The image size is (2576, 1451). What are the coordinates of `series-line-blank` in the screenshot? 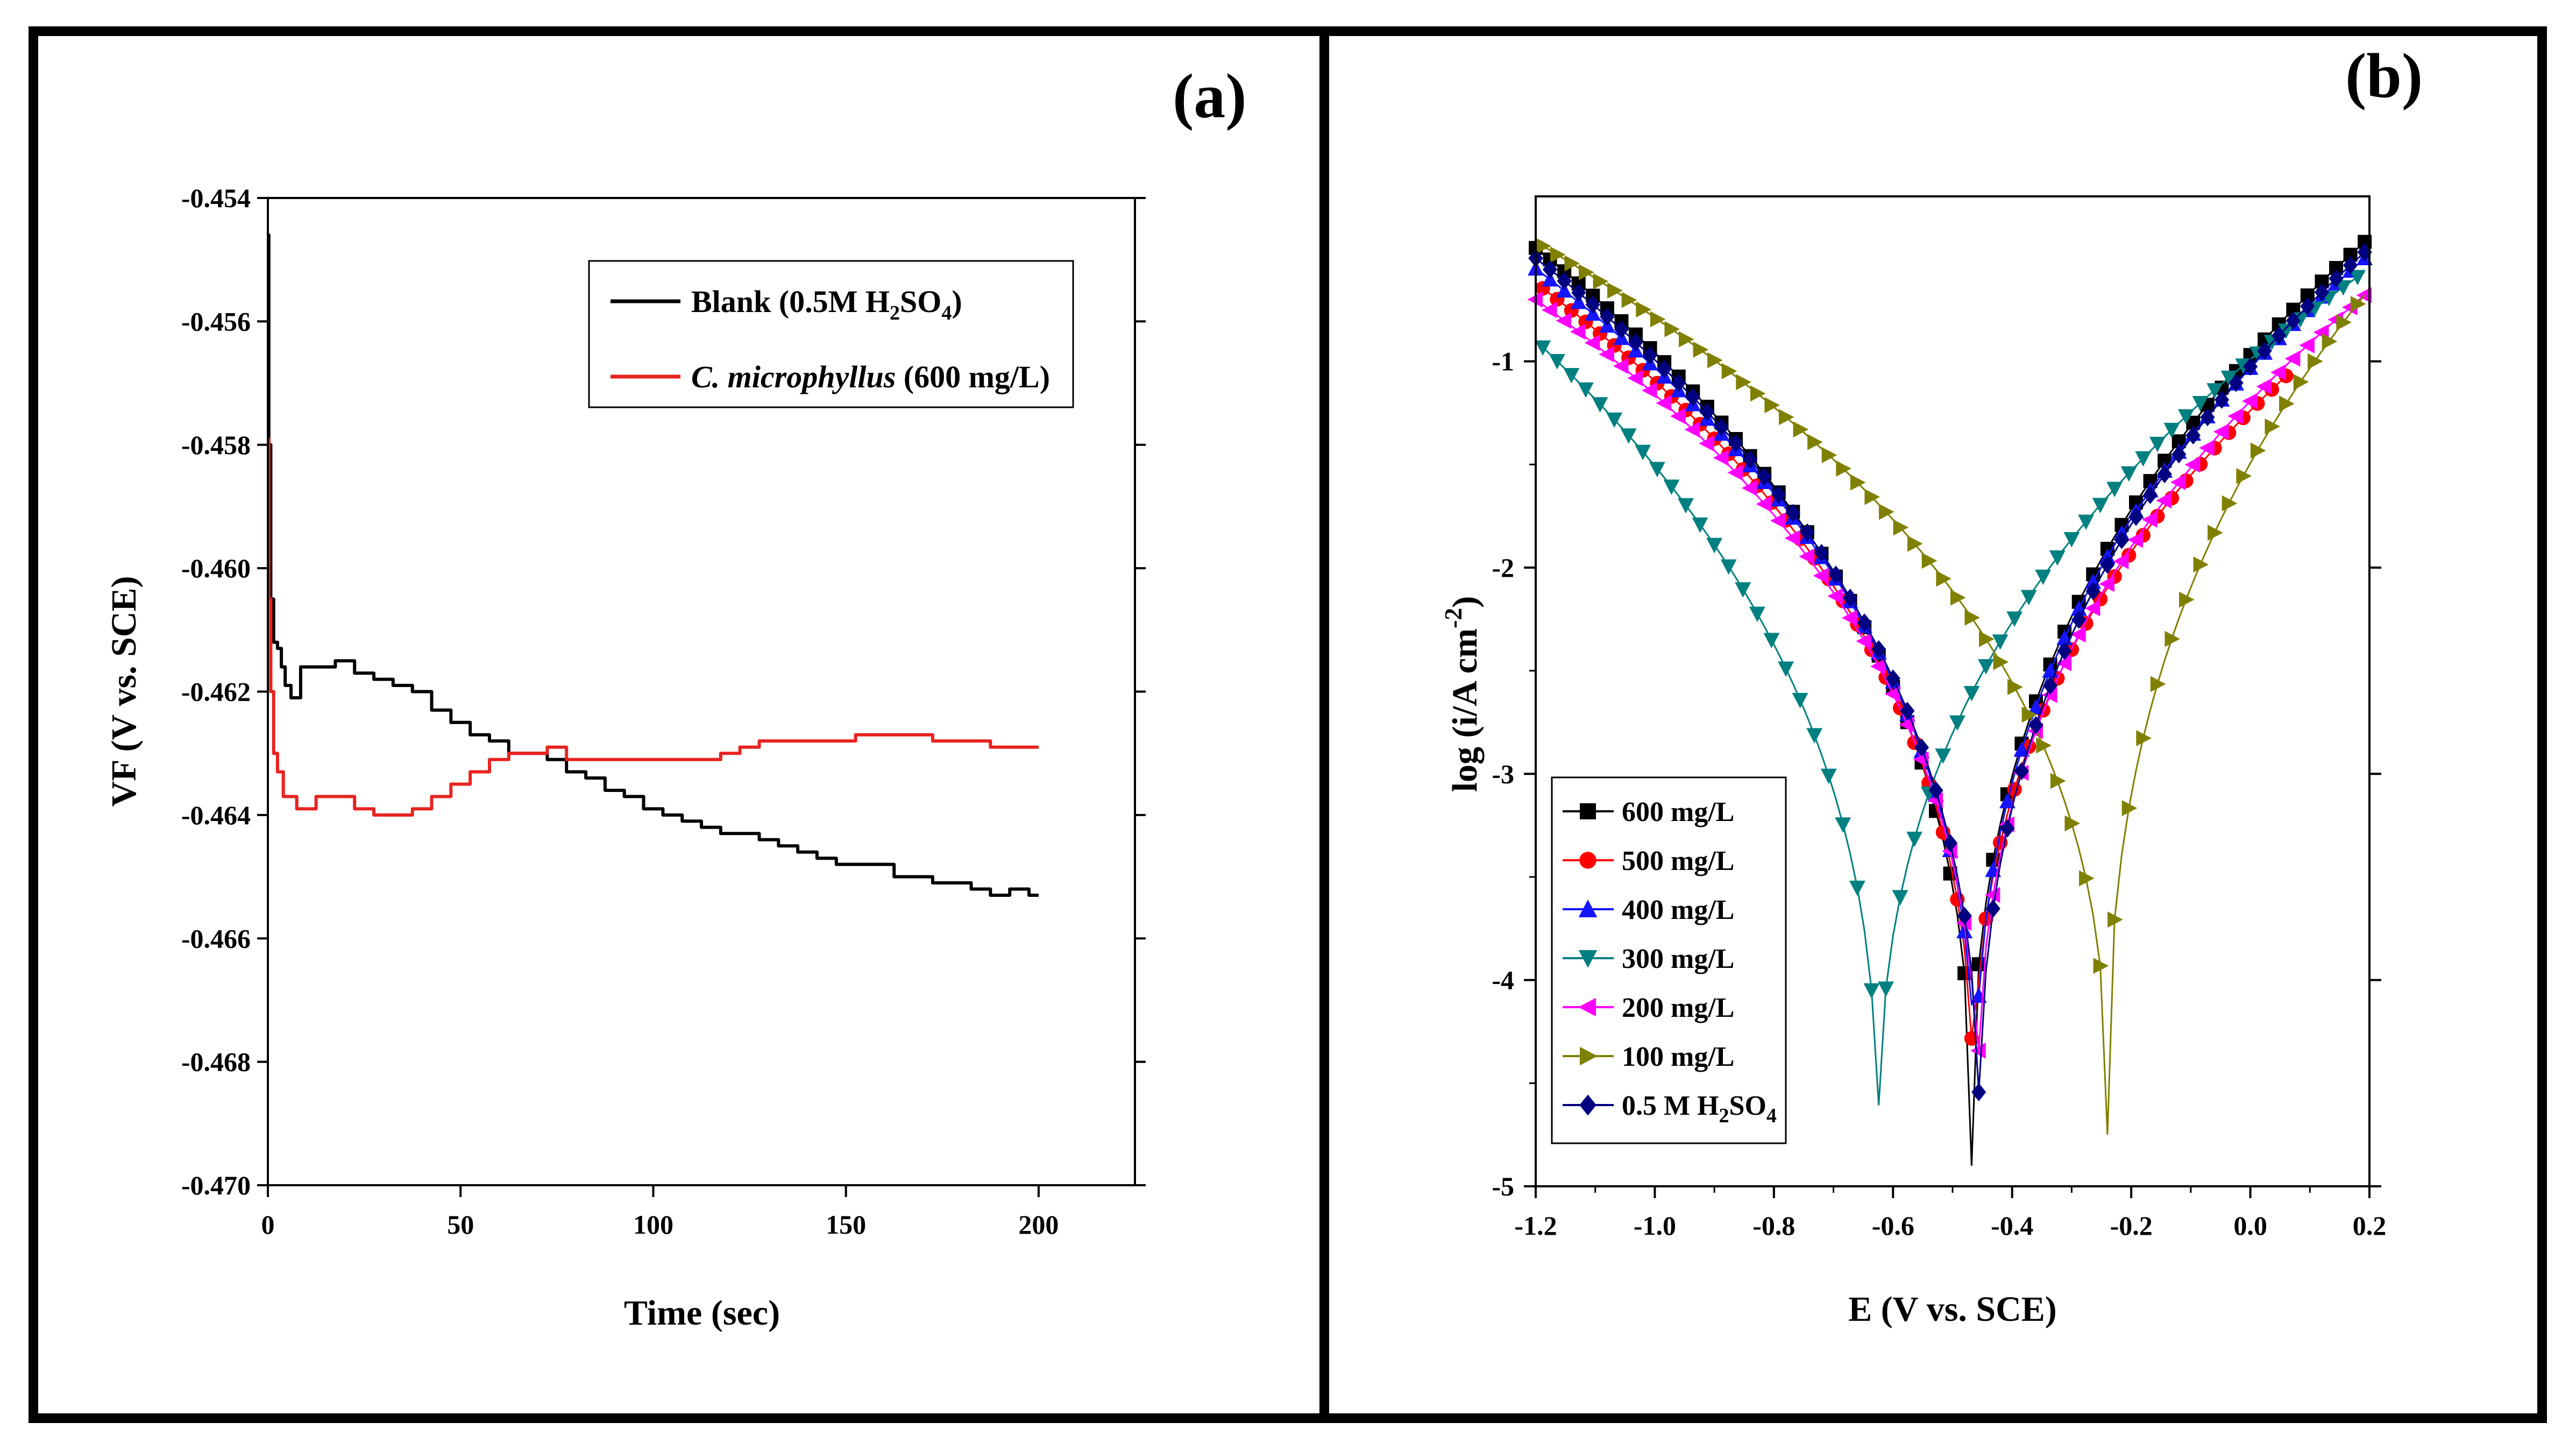 It's located at (653, 565).